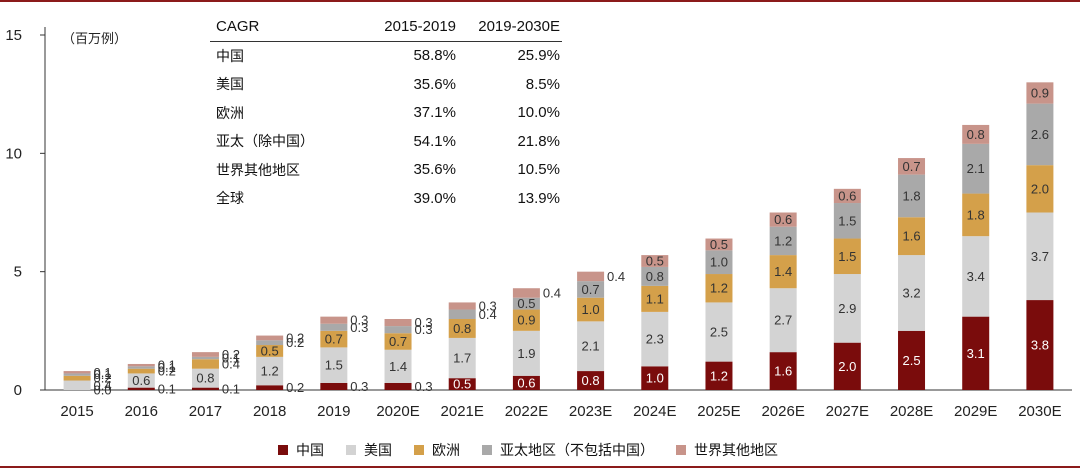  I want to click on x-tick-label: 2020E, so click(397, 411).